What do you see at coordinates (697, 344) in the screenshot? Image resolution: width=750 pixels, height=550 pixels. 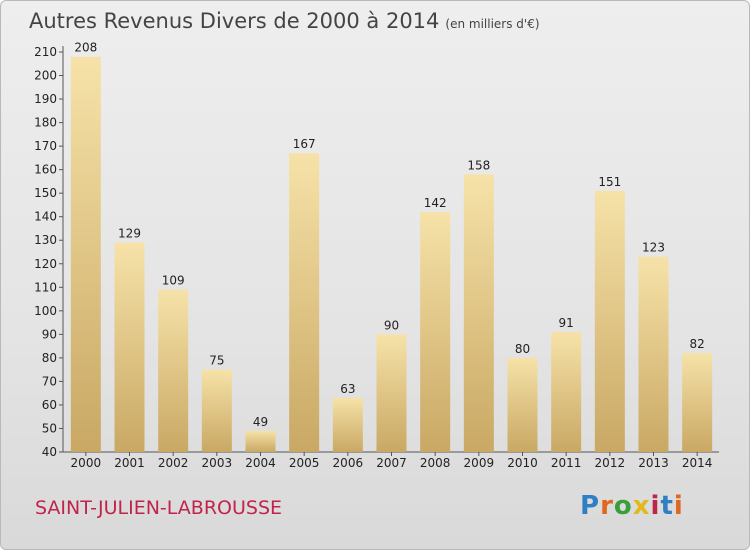 I see `bar-value-label: 82` at bounding box center [697, 344].